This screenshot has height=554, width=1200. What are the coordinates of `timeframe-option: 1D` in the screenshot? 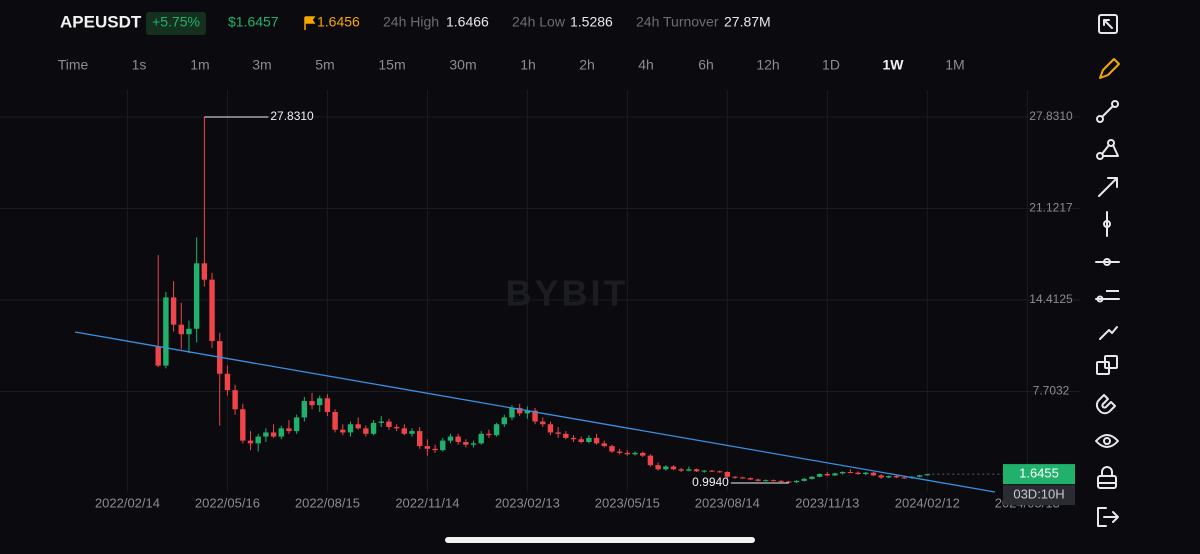 It's located at (831, 65).